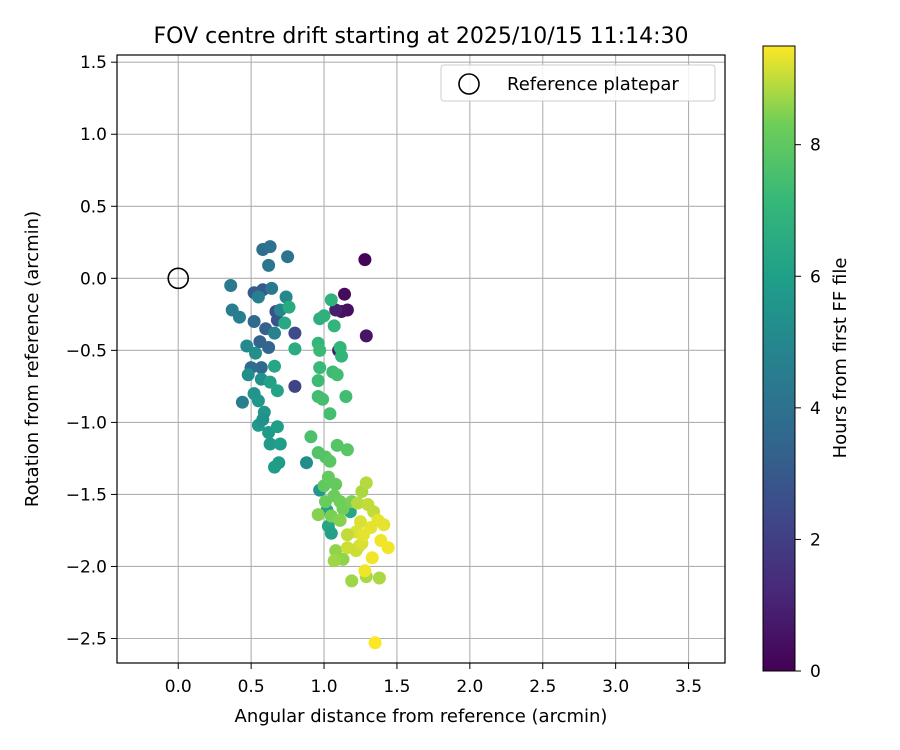  I want to click on y-axis: 1.5 1.0 0.5 0.0 −0.5 −1.0 −1.5 −2.0 −2.5, so click(91, 351).